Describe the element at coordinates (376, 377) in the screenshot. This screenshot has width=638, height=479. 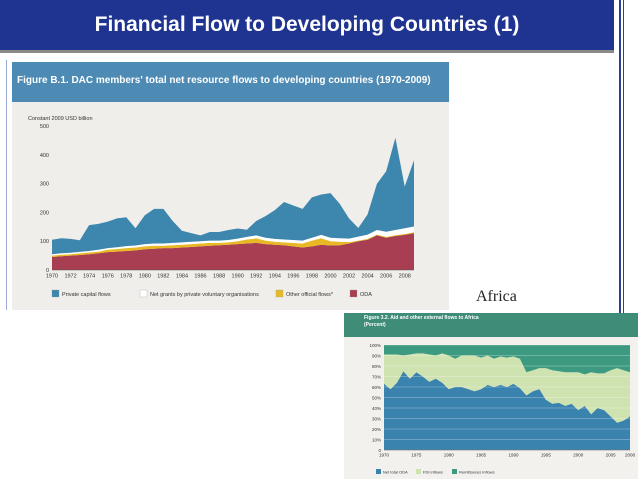
I see `y-tick-label: 70%` at that location.